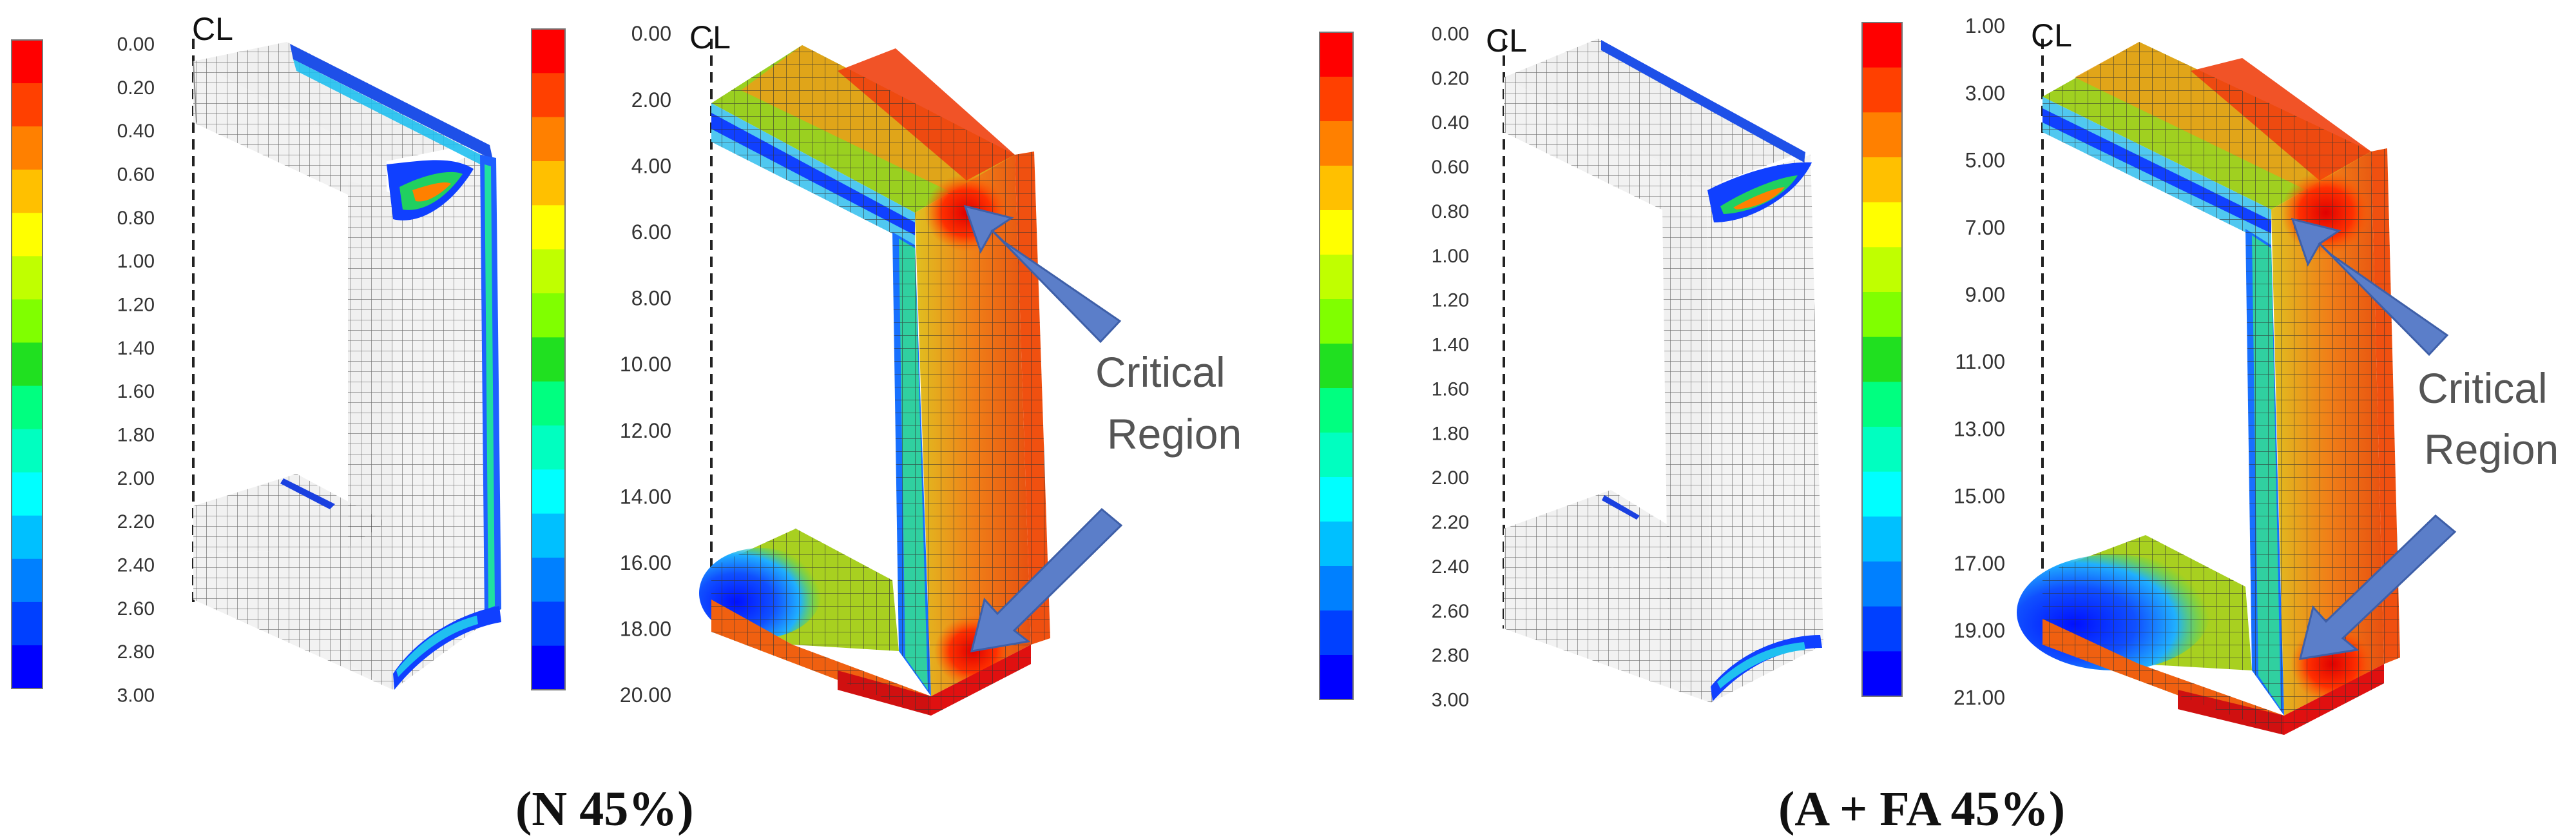 This screenshot has width=2576, height=840. What do you see at coordinates (645, 364) in the screenshot?
I see `scale-n45-tick-label: 10.00` at bounding box center [645, 364].